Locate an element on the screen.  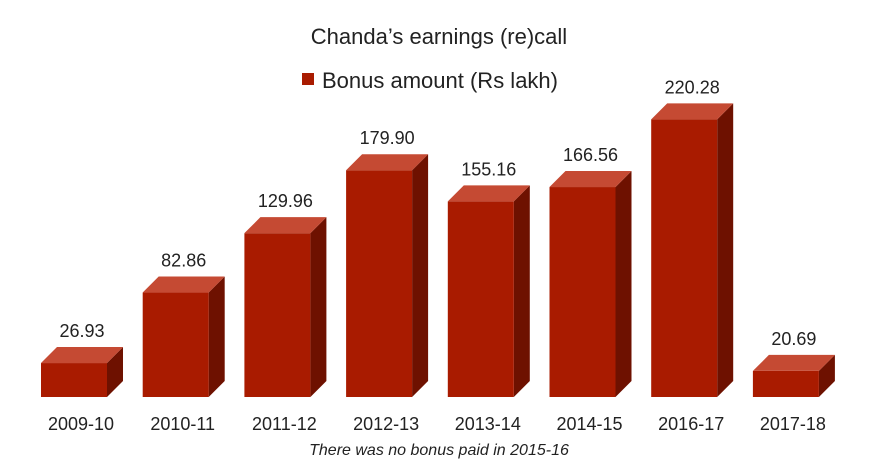
footnote: There was no bonus paid in 2015-16 is located at coordinates (439, 450).